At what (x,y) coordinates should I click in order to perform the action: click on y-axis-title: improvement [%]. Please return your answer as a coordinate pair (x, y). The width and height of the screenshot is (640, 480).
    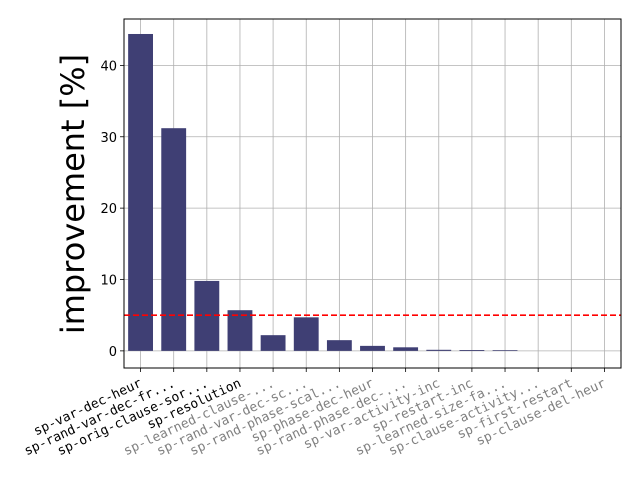
    Looking at the image, I should click on (73, 194).